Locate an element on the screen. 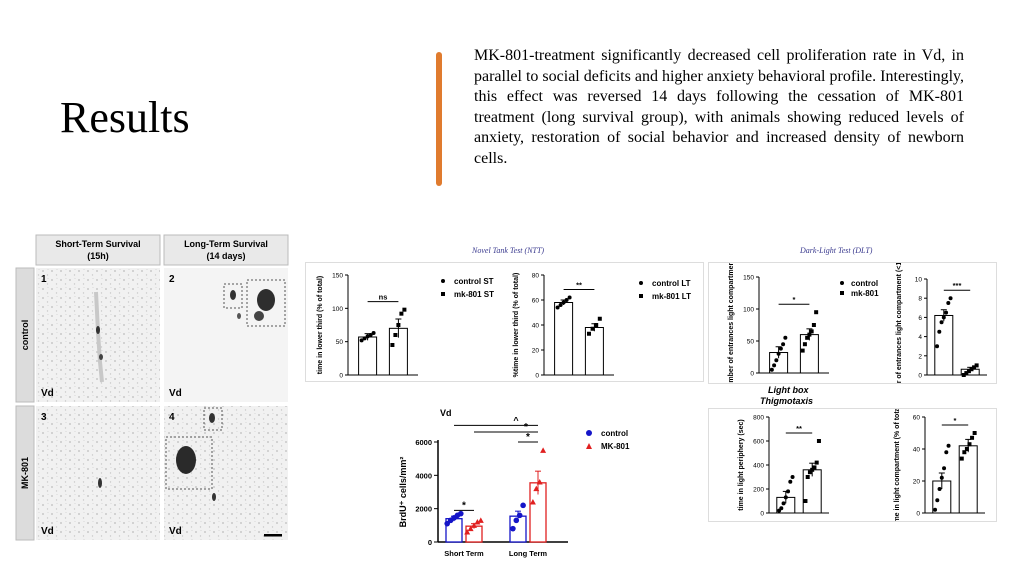 Image resolution: width=1024 pixels, height=576 pixels. panel-number-3: 3 is located at coordinates (44, 417).